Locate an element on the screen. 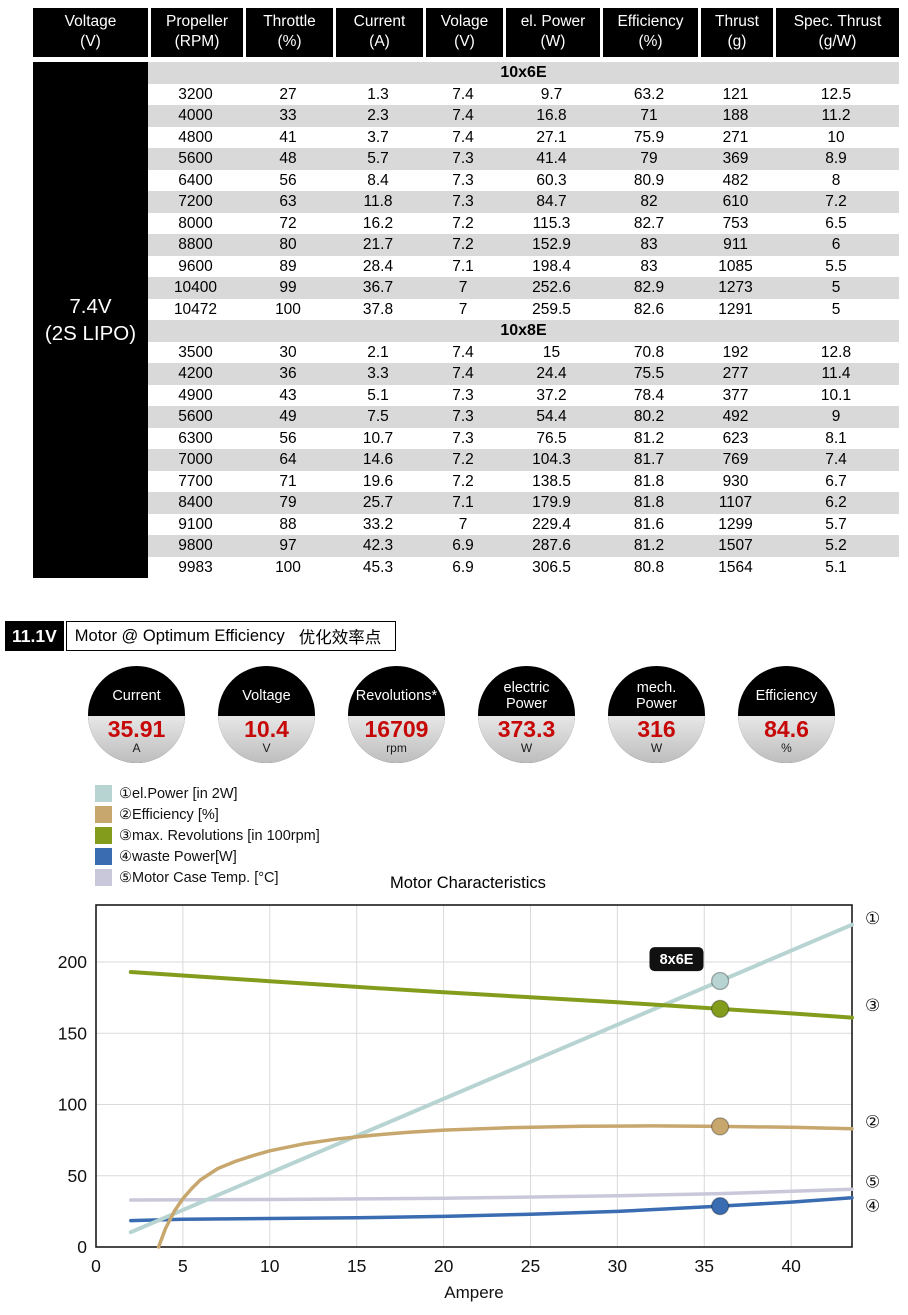 The width and height of the screenshot is (908, 1315). y-tick-label: 200 is located at coordinates (72, 962).